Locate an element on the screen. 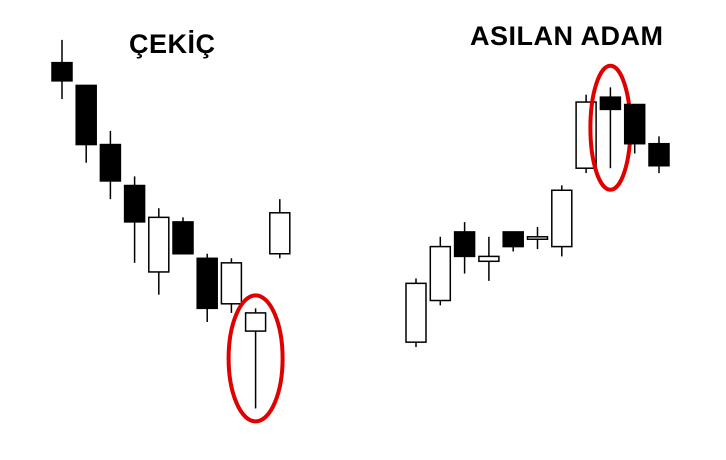  chart-title-cekic: ÇEKİÇ is located at coordinates (172, 44).